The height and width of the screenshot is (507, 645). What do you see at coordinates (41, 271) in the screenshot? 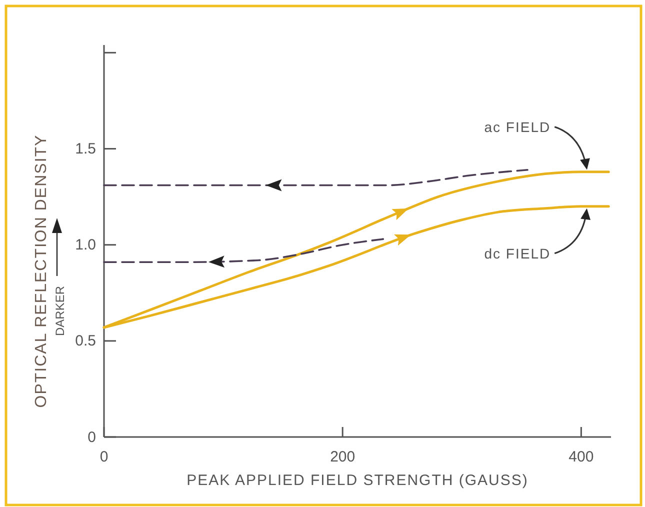
I see `y-axis-title: OPTICAL REFLECTION DENSITY` at bounding box center [41, 271].